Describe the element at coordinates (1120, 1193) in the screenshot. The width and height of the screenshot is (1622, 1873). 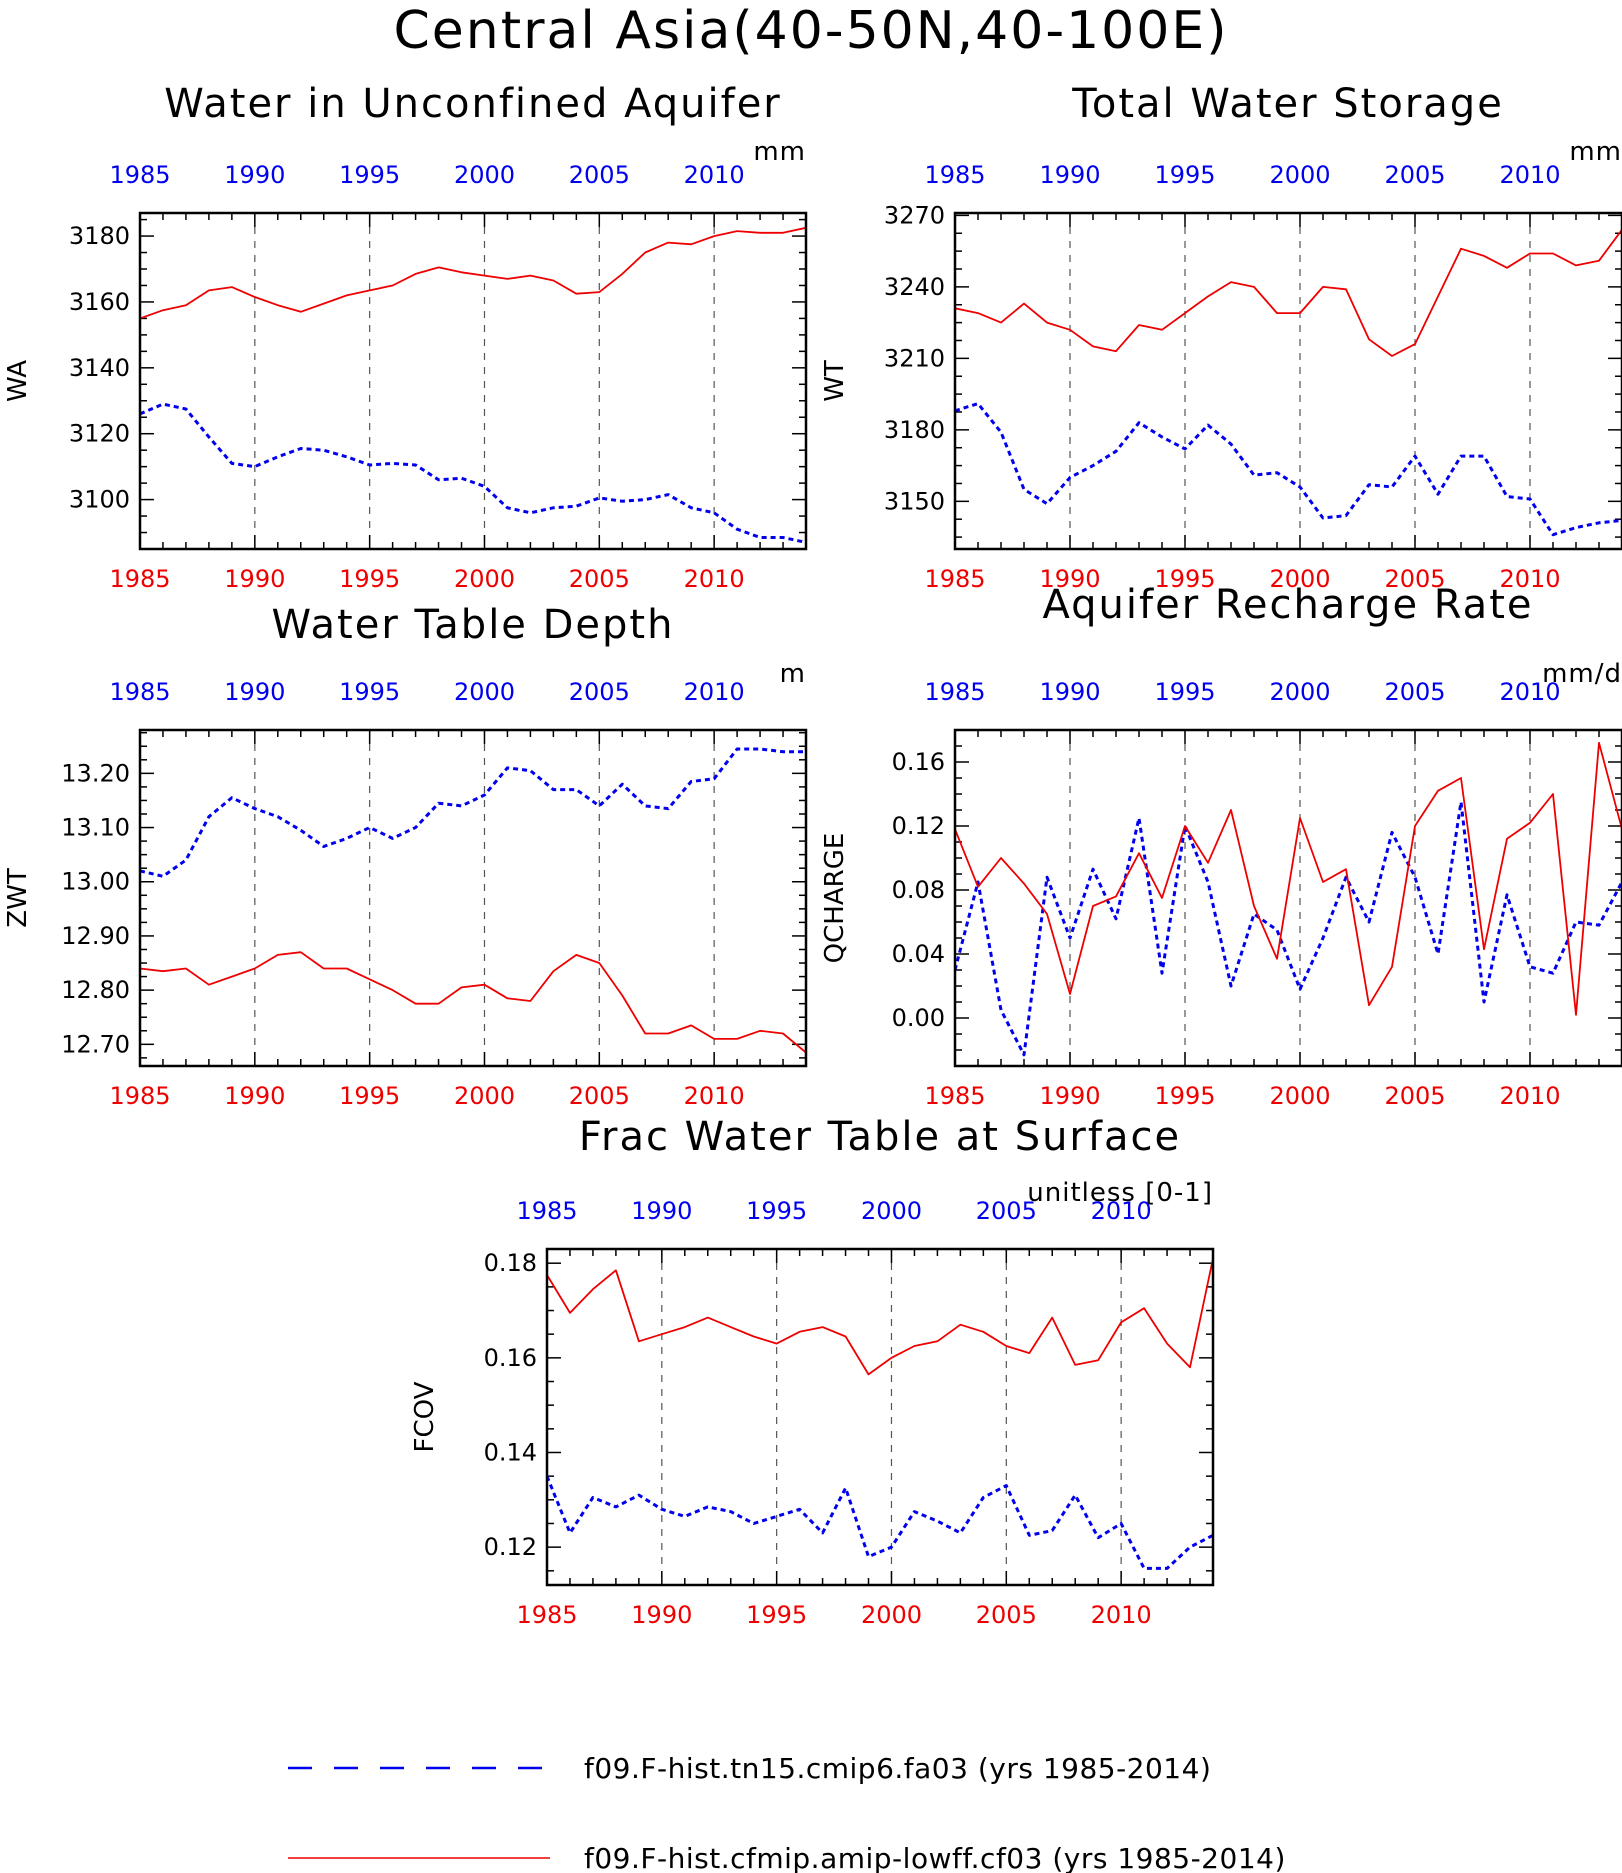
I see `unit-label: unitless [0-1]` at that location.